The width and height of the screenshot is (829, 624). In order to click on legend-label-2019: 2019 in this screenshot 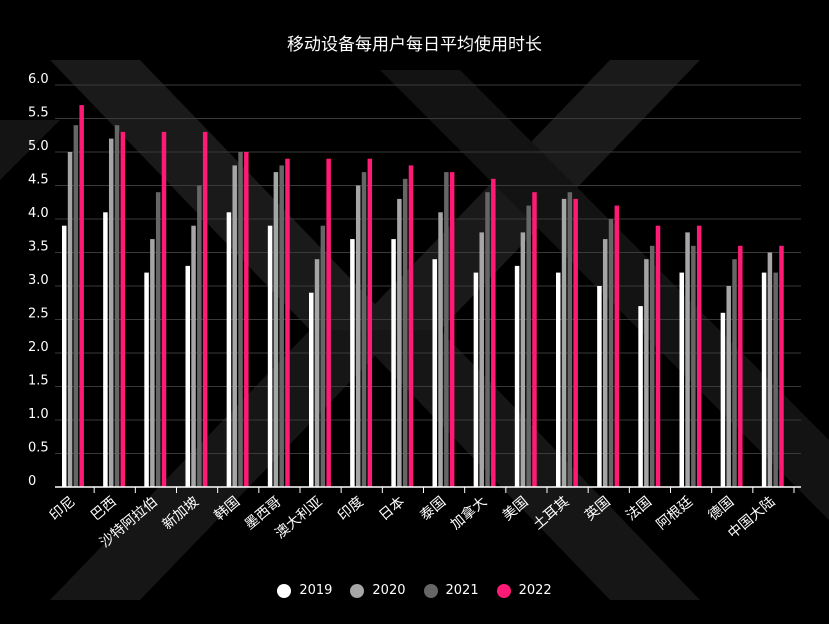, I will do `click(316, 590)`.